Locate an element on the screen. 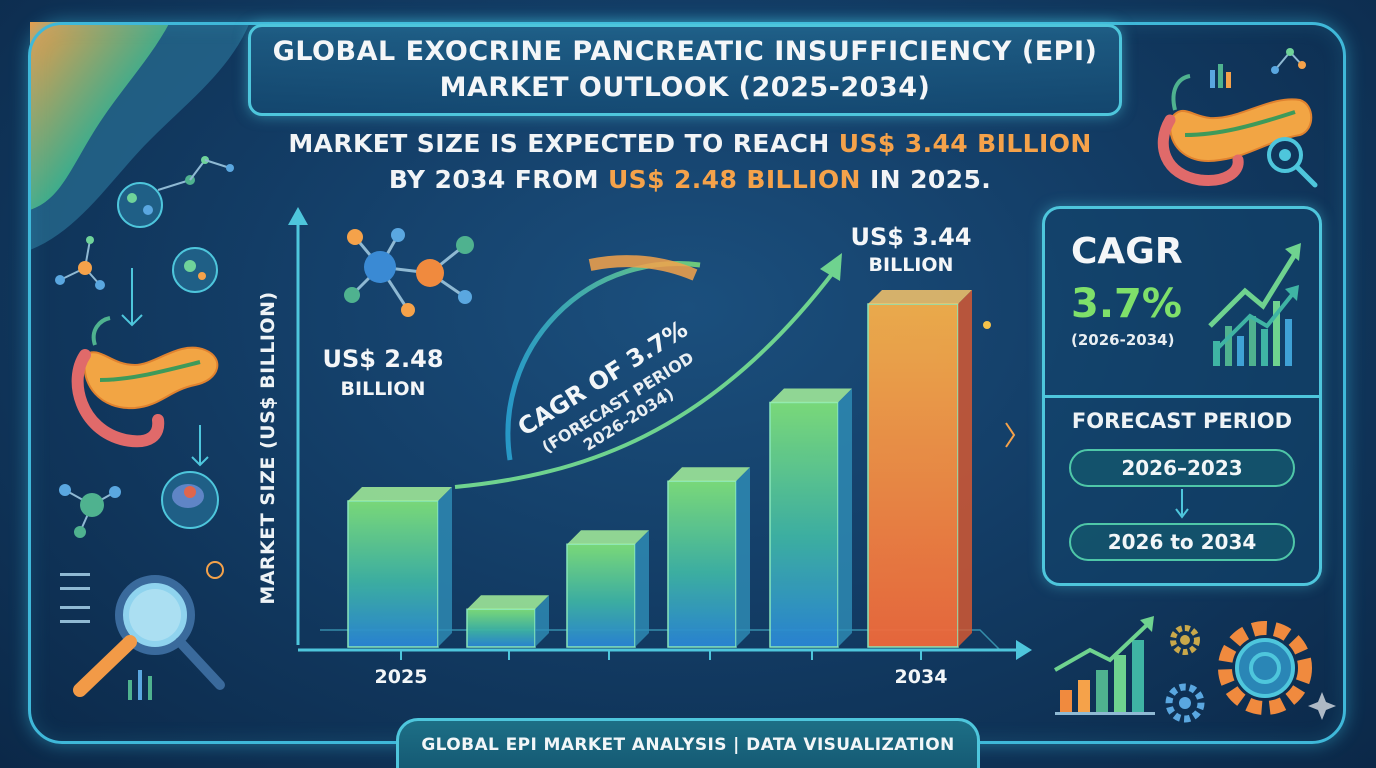 The image size is (1376, 768). cagr-range: (2026-2034) is located at coordinates (1123, 340).